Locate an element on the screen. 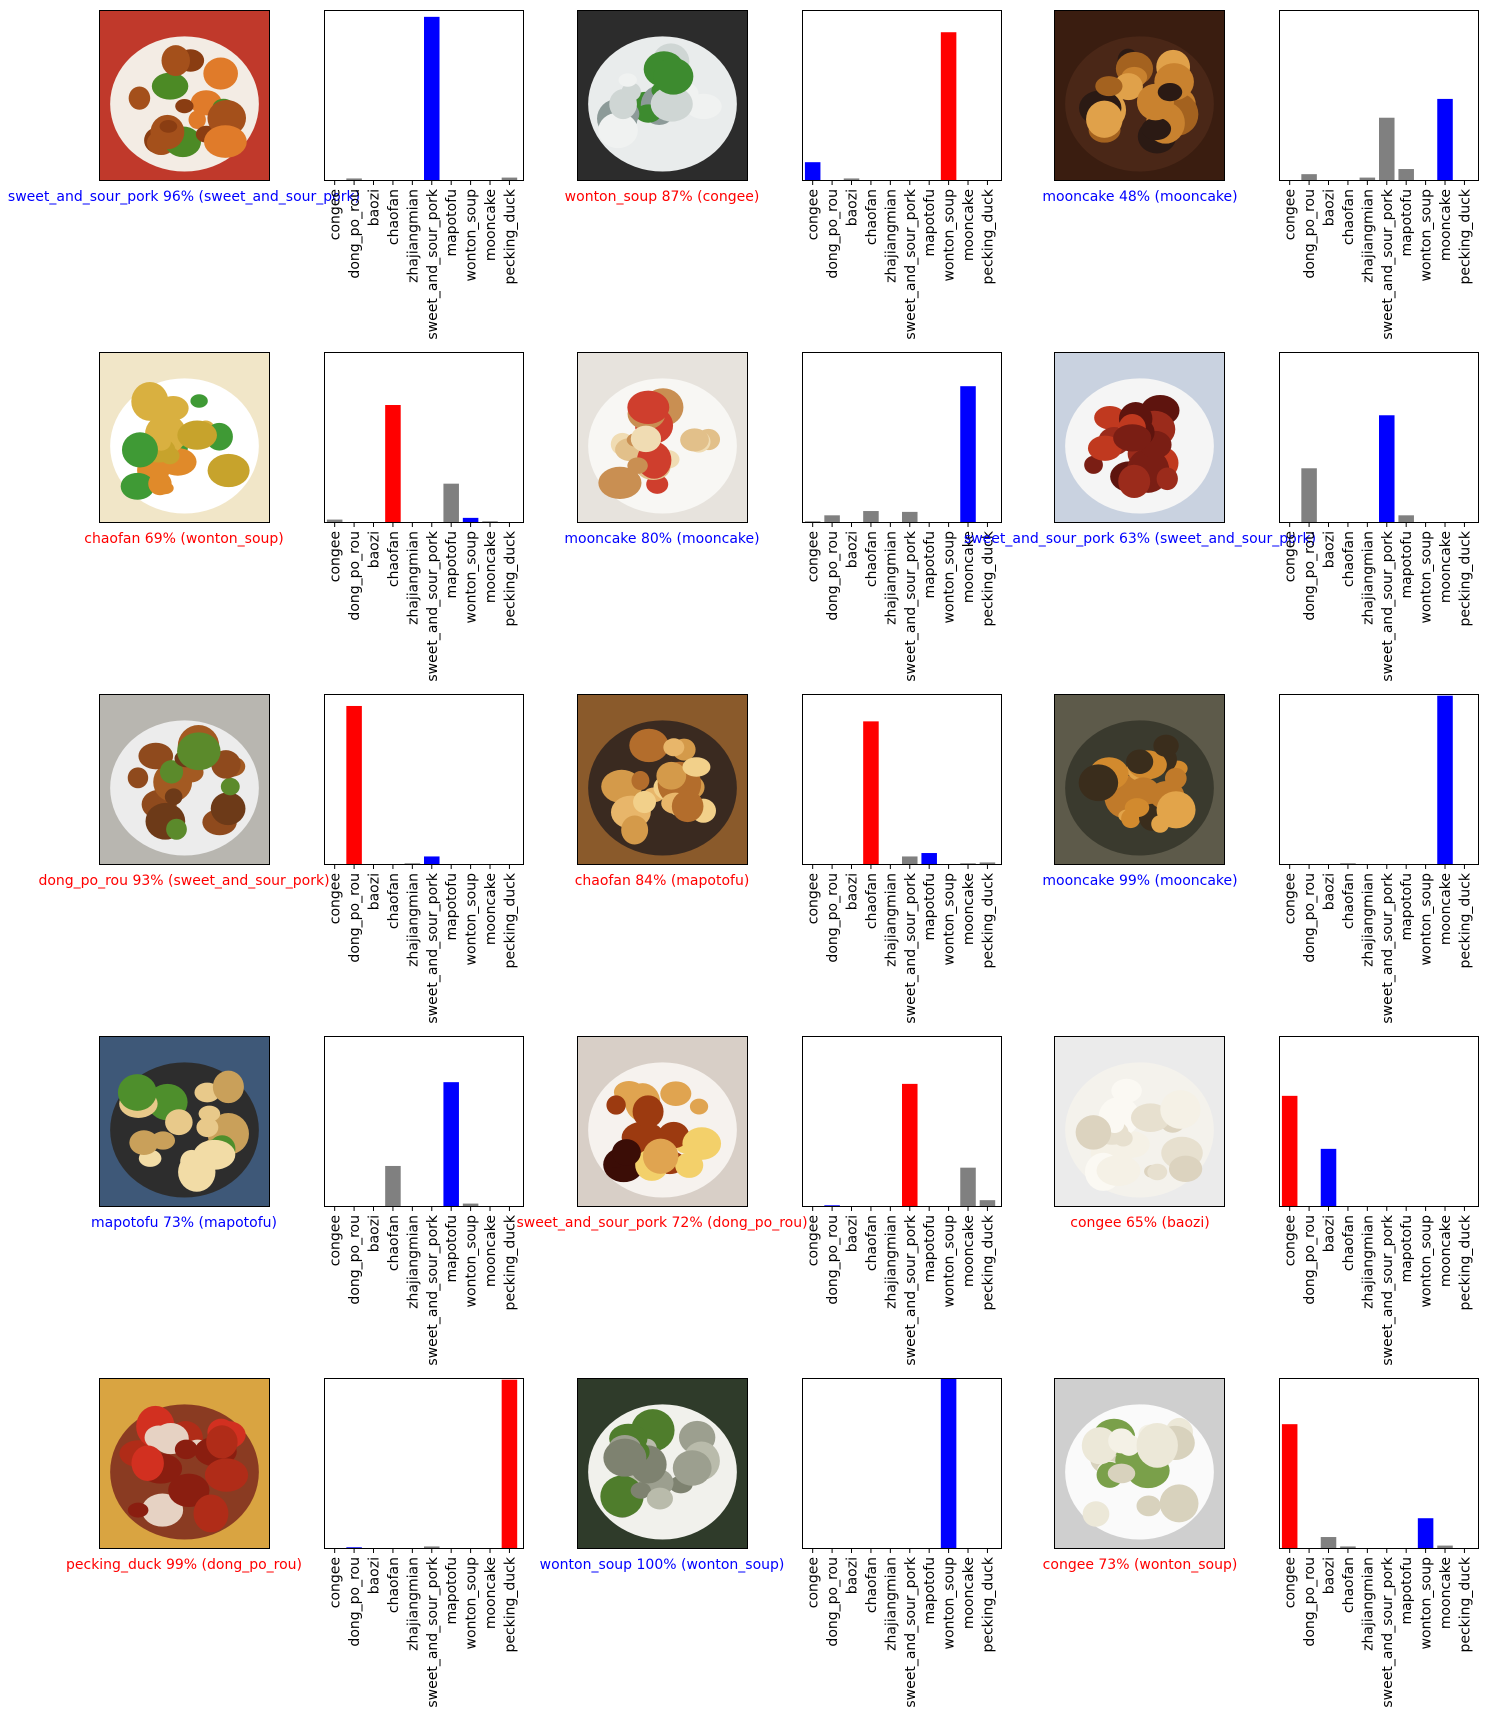 The image size is (1490, 1719). pork-lettuce-plate-photo is located at coordinates (184, 779).